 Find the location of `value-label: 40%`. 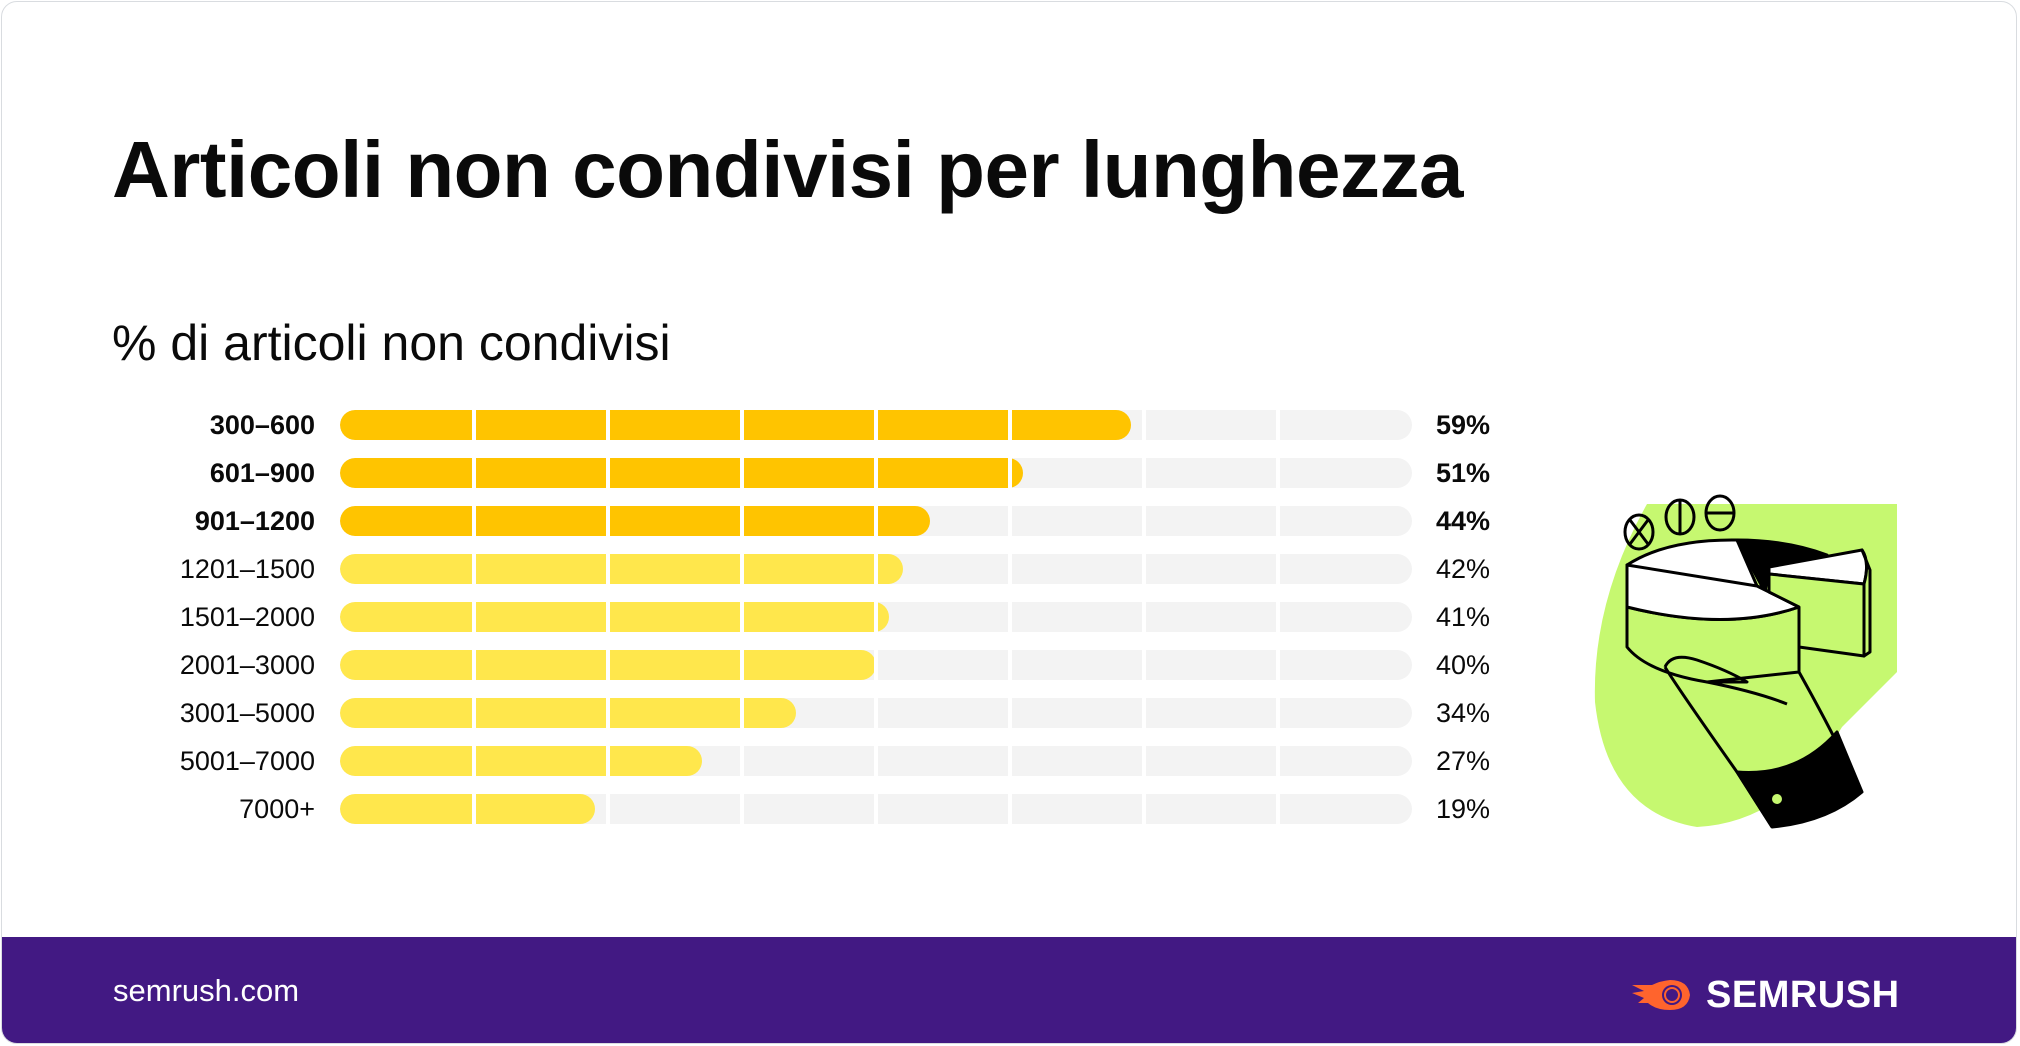

value-label: 40% is located at coordinates (1463, 665).